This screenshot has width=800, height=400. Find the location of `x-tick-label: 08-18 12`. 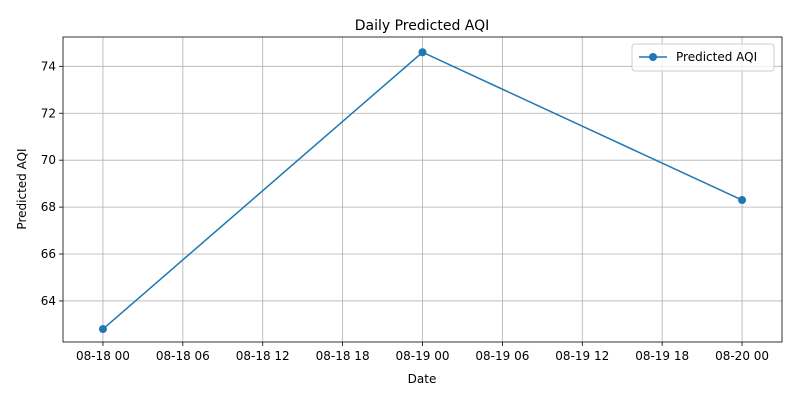

x-tick-label: 08-18 12 is located at coordinates (263, 356).